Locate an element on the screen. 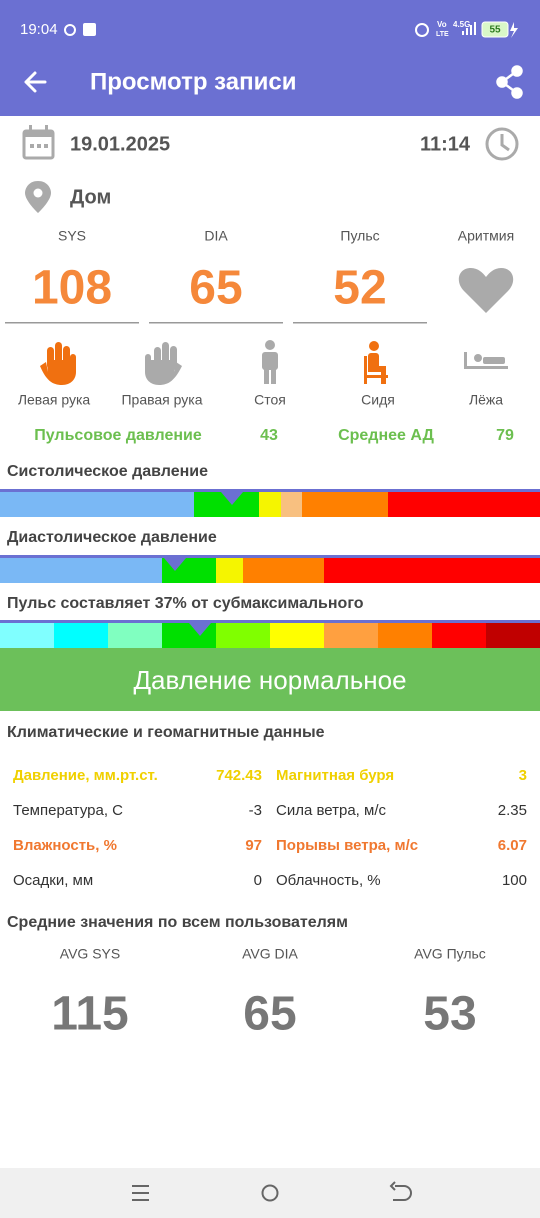  status-time: 19:04 is located at coordinates (39, 29).